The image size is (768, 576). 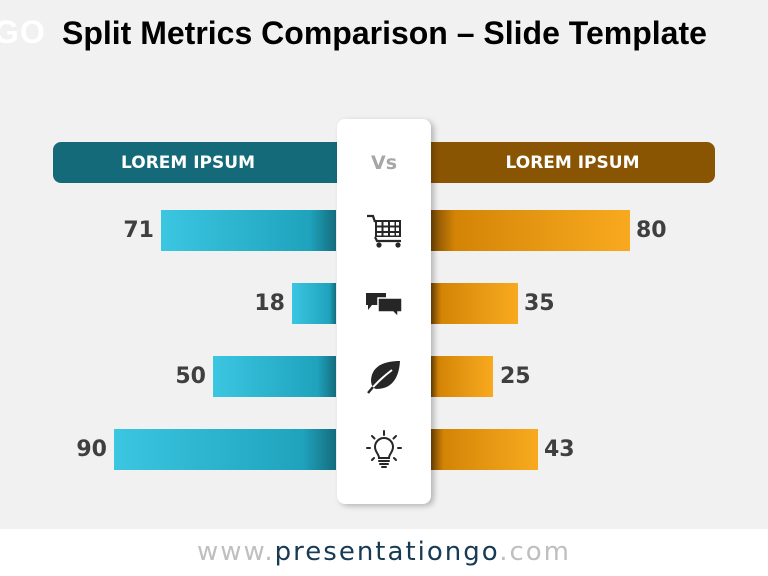 What do you see at coordinates (559, 449) in the screenshot?
I see `right-value-row-4: 43` at bounding box center [559, 449].